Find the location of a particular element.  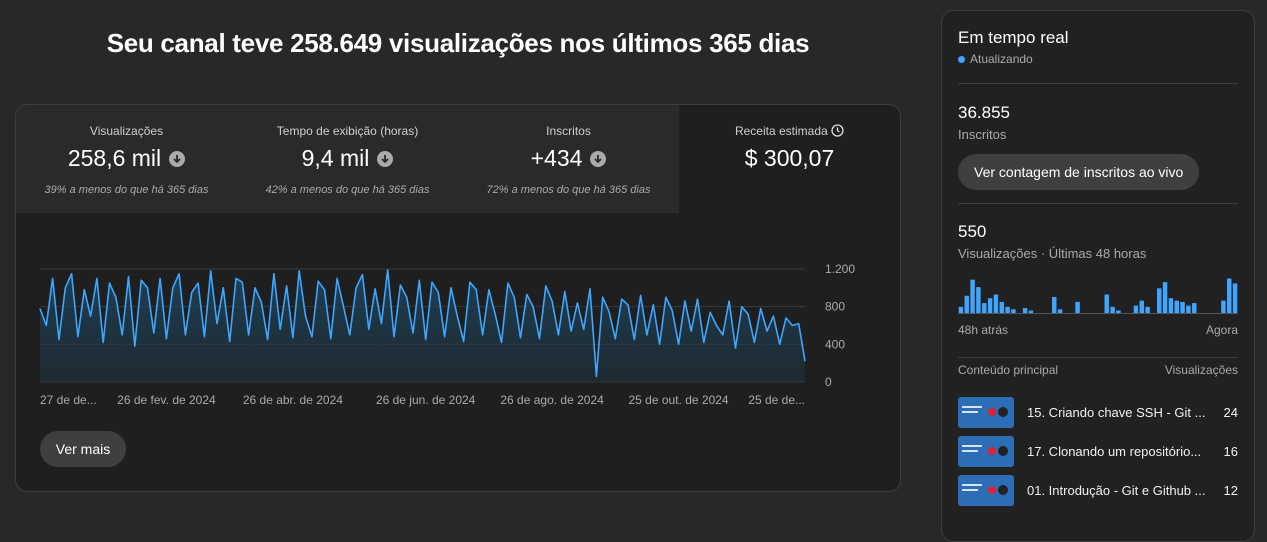

metric-note: 42% a menos do que há 365 dias is located at coordinates (347, 190).